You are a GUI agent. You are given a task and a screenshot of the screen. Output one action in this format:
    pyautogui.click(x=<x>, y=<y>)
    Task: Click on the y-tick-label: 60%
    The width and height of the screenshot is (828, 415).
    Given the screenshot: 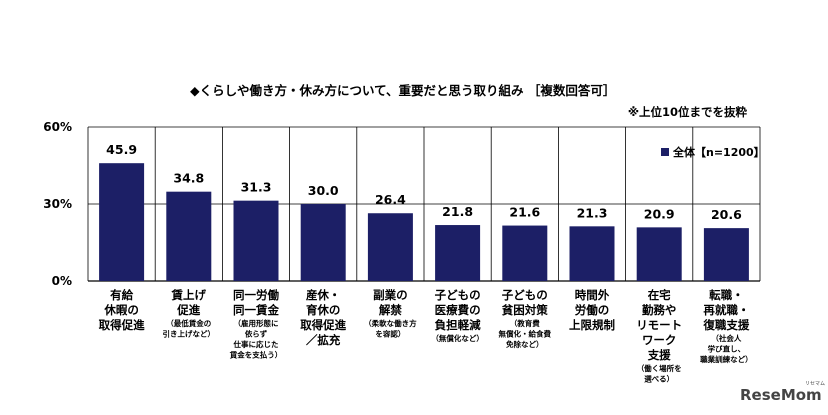 What is the action you would take?
    pyautogui.click(x=57, y=127)
    